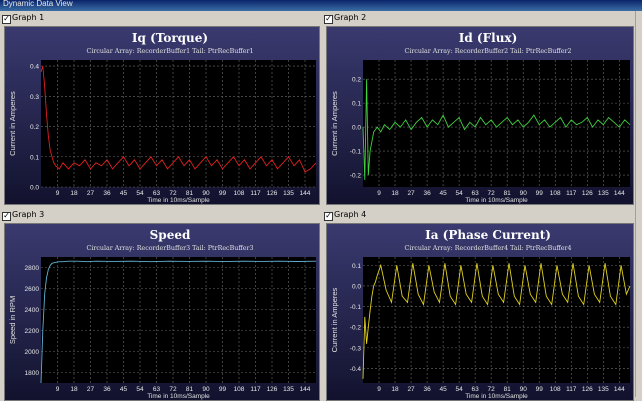 The width and height of the screenshot is (642, 401). What do you see at coordinates (170, 38) in the screenshot?
I see `chart-1-title: Iq (Torque)` at bounding box center [170, 38].